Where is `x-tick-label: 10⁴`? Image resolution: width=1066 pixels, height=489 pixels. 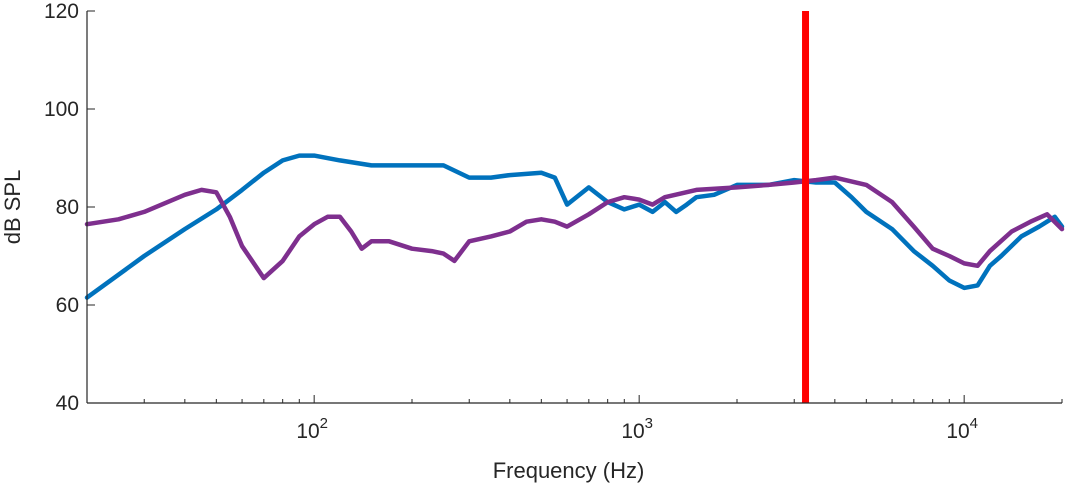
x-tick-label: 10⁴ is located at coordinates (962, 429).